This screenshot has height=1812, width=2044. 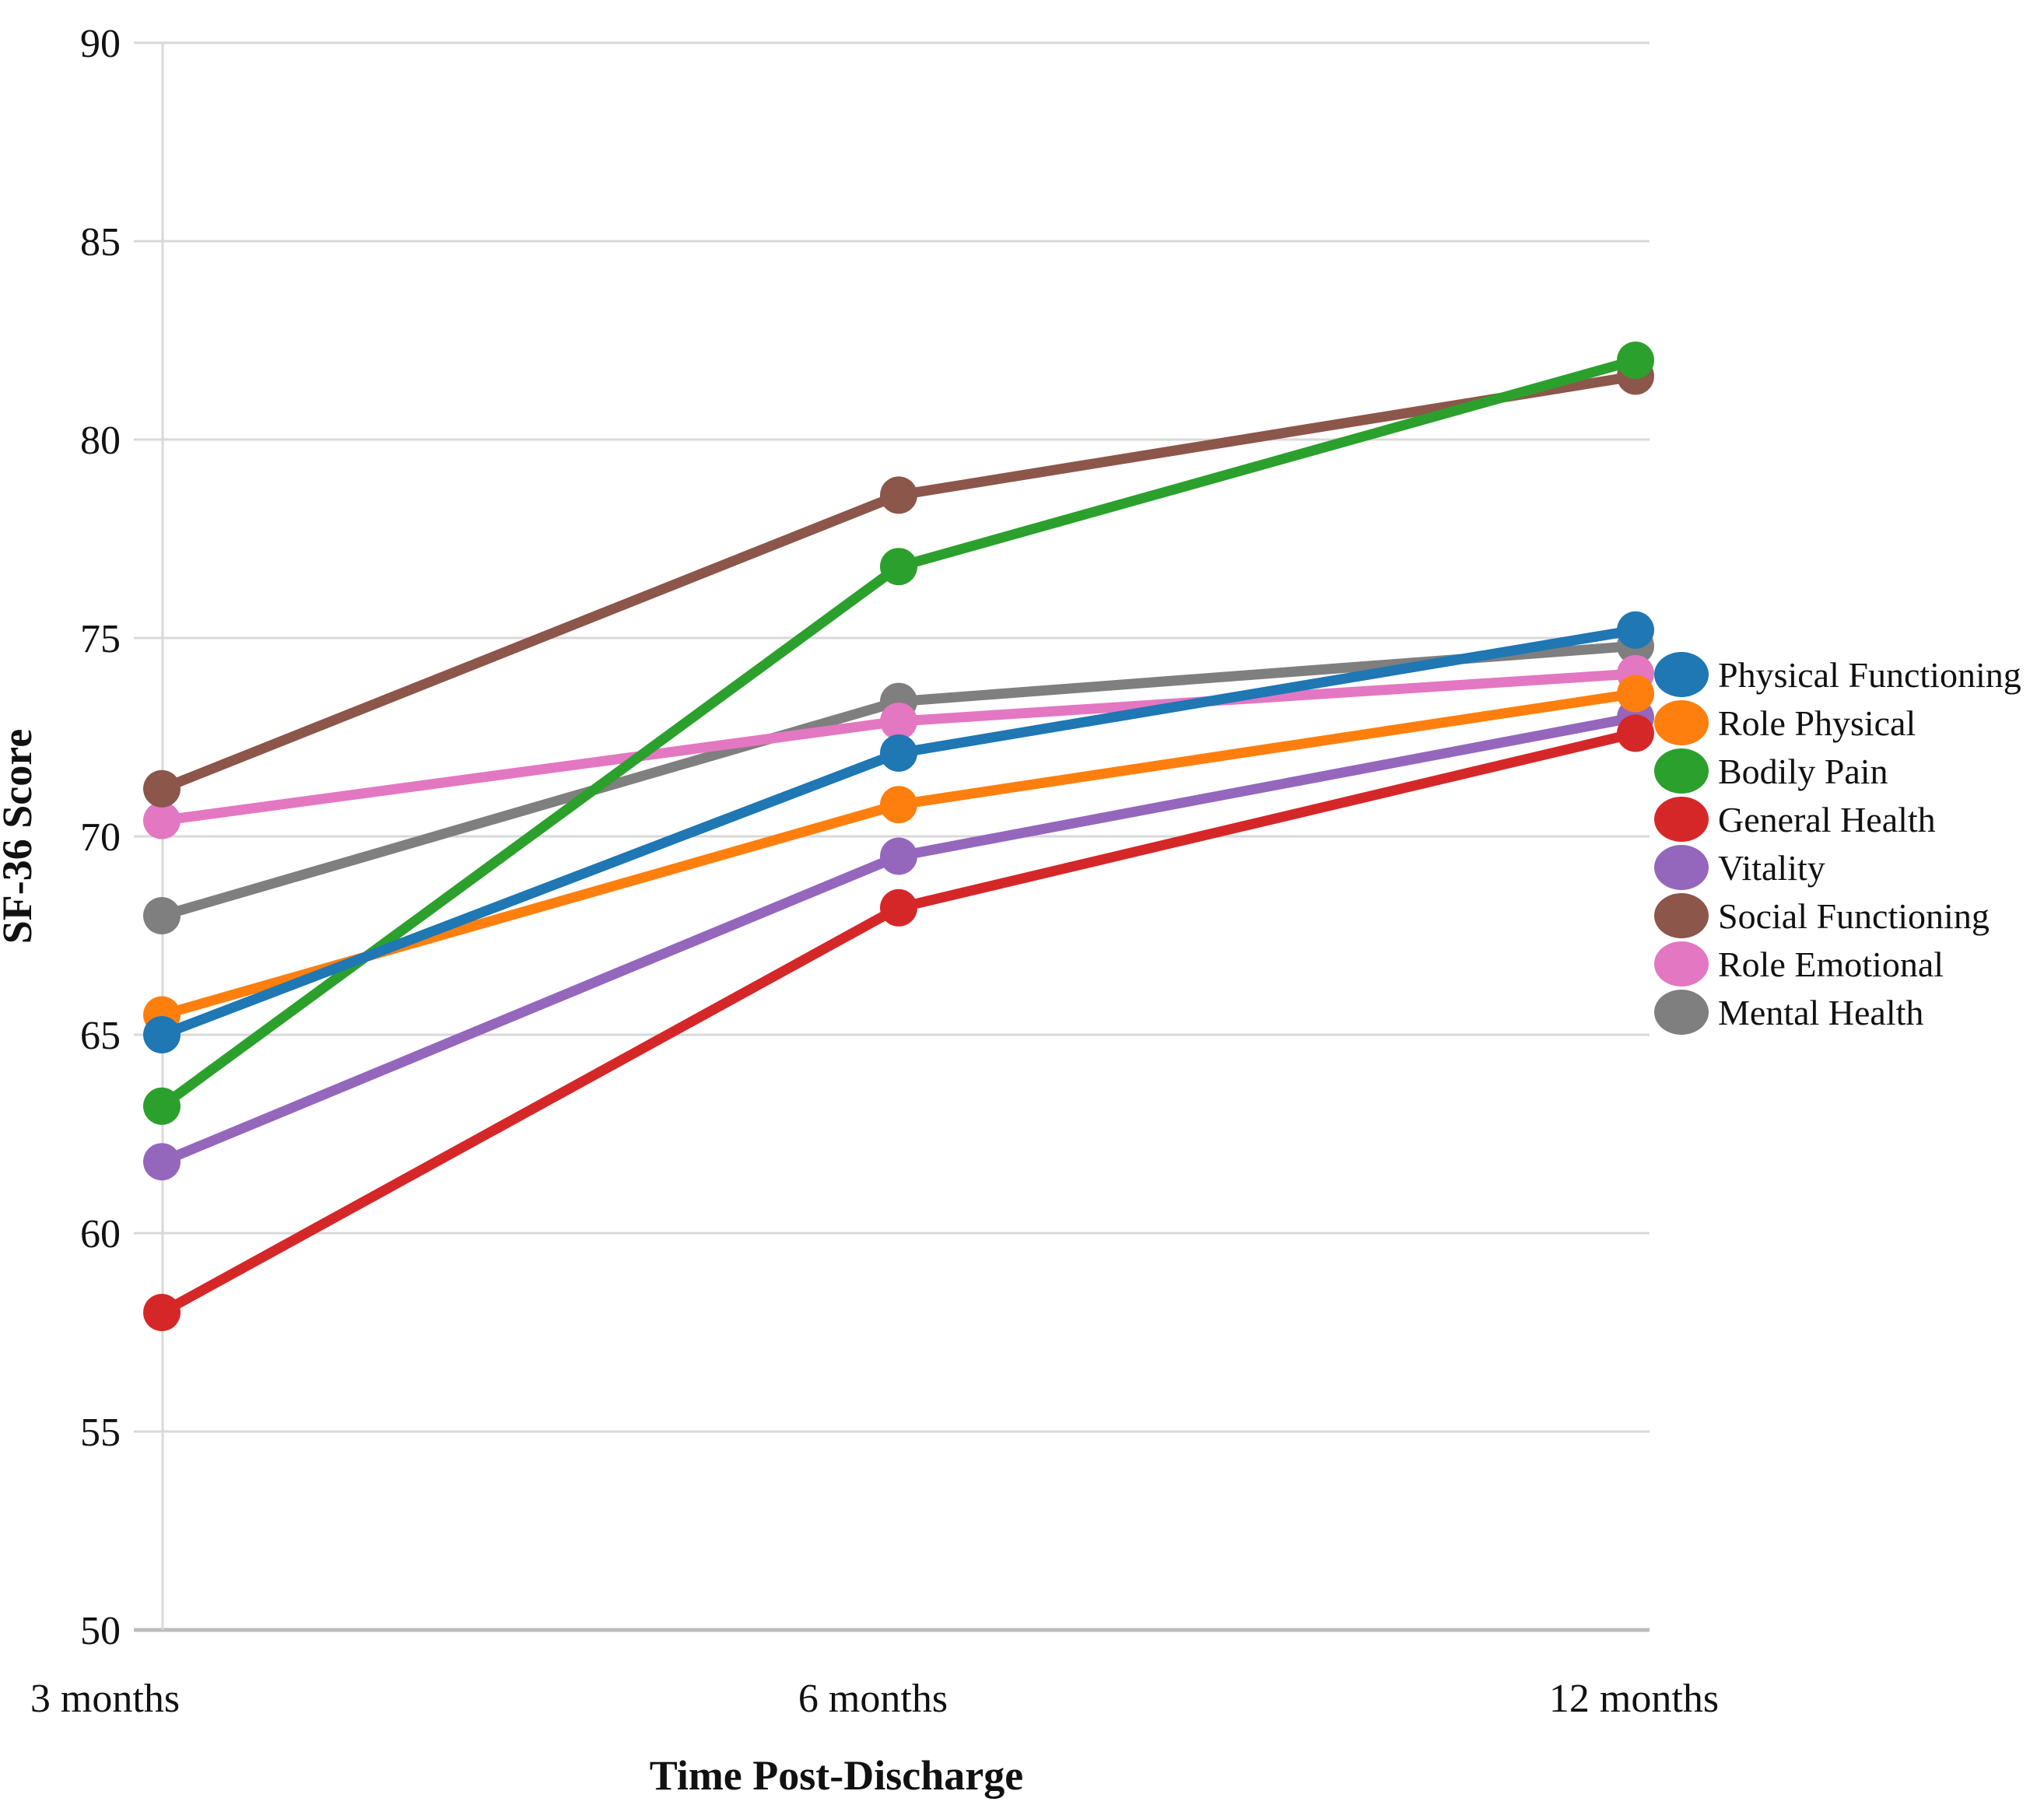 I want to click on x-tick-label-12-months: 12 months, so click(x=1634, y=1699).